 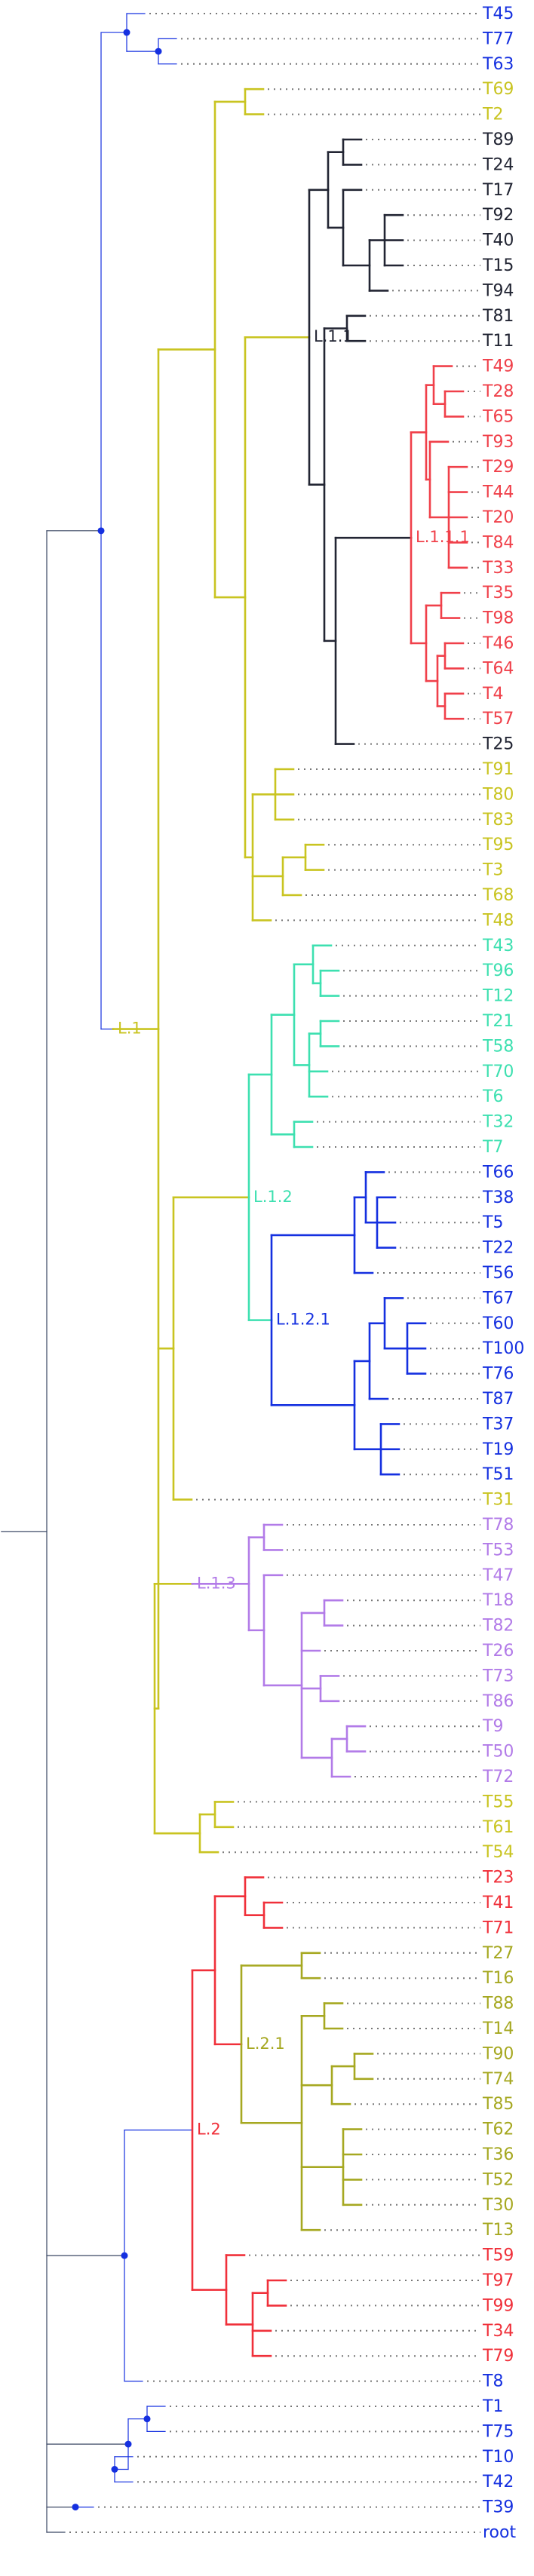 I want to click on leaf-label: T30, so click(x=498, y=2205).